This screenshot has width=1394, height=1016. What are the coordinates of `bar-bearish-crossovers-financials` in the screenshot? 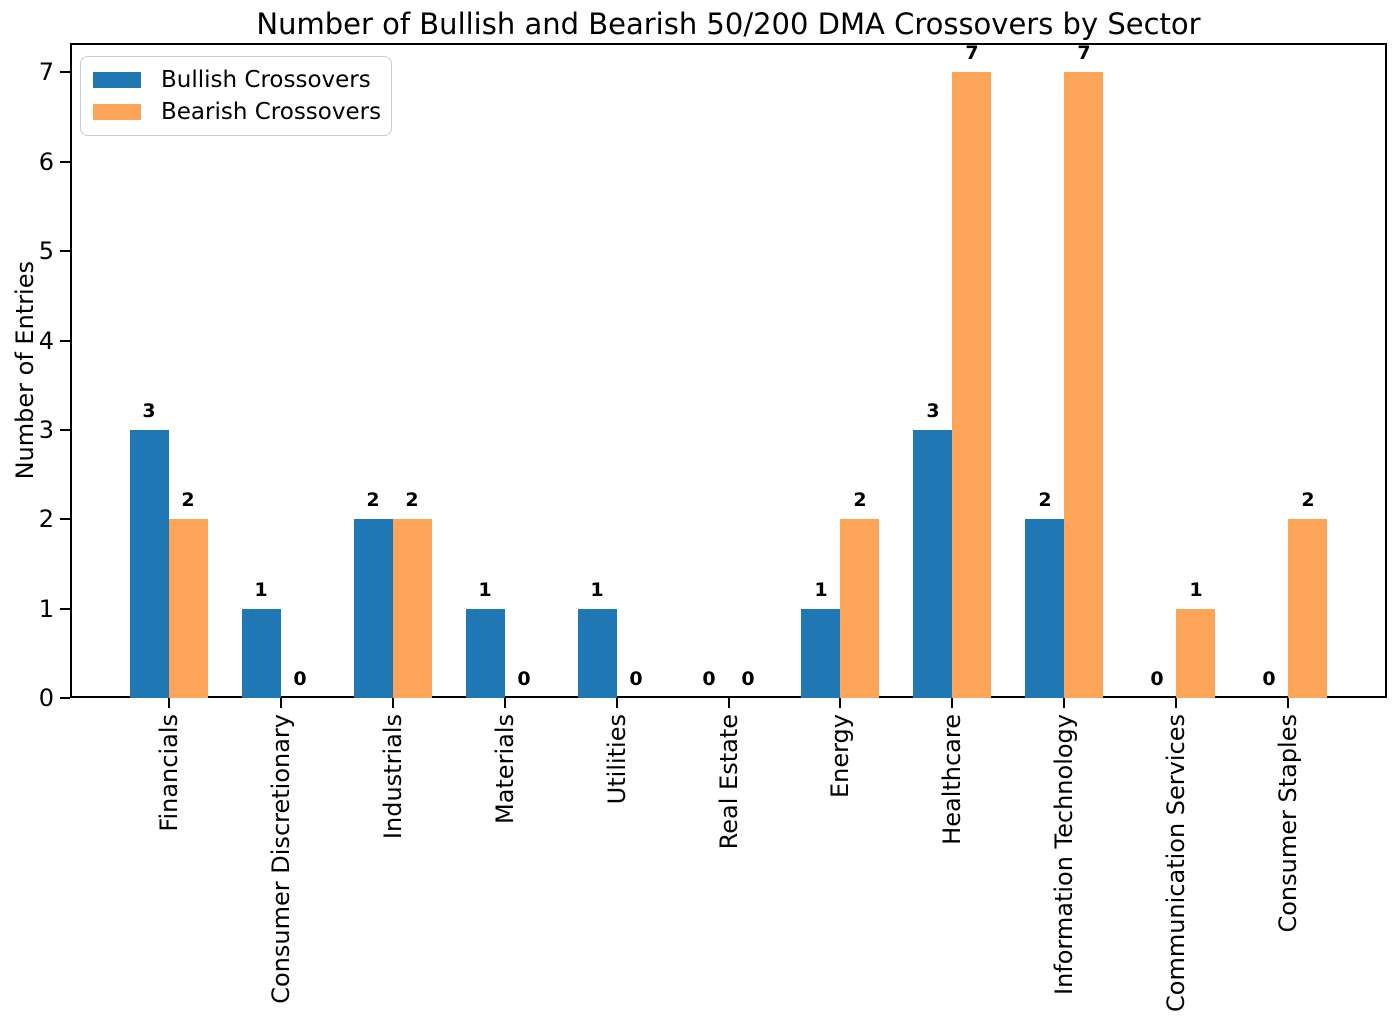 It's located at (188, 608).